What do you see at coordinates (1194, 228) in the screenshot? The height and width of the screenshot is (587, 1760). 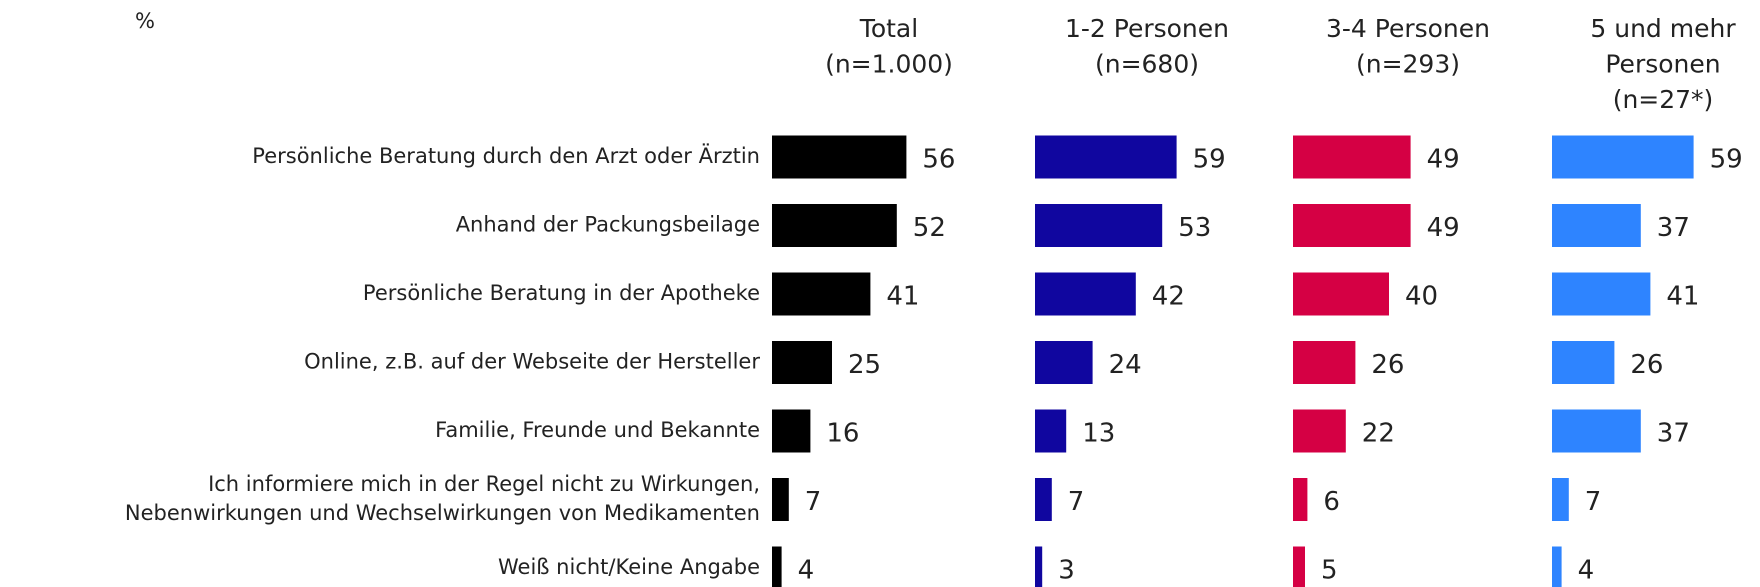 I see `value-label: 53` at bounding box center [1194, 228].